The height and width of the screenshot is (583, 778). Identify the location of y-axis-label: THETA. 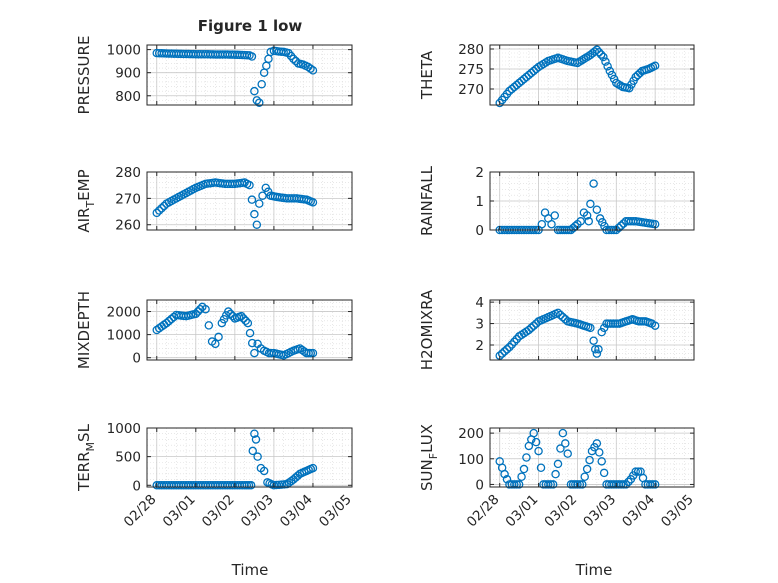
(427, 75).